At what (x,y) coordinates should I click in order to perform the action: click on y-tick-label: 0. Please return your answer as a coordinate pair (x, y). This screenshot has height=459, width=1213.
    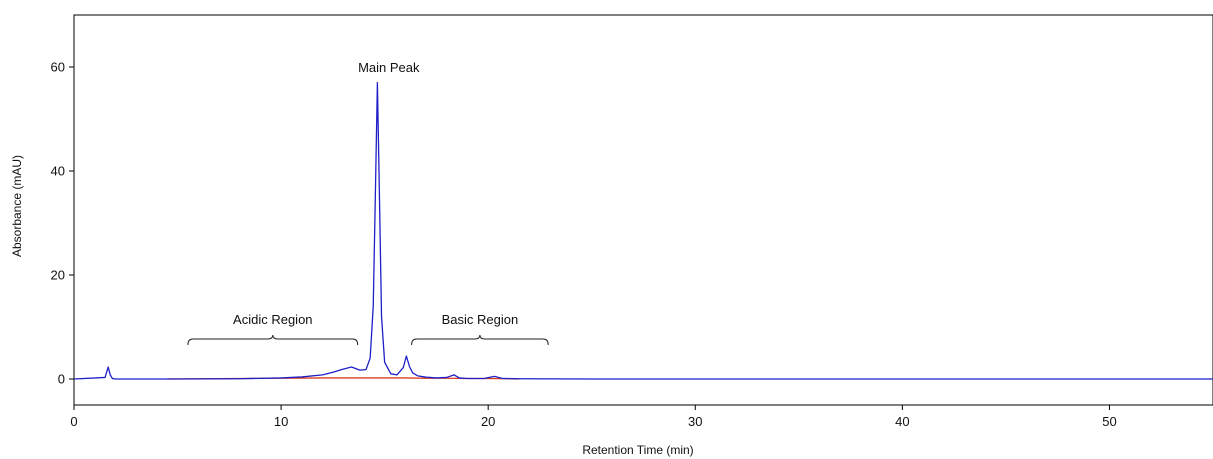
    Looking at the image, I should click on (61, 379).